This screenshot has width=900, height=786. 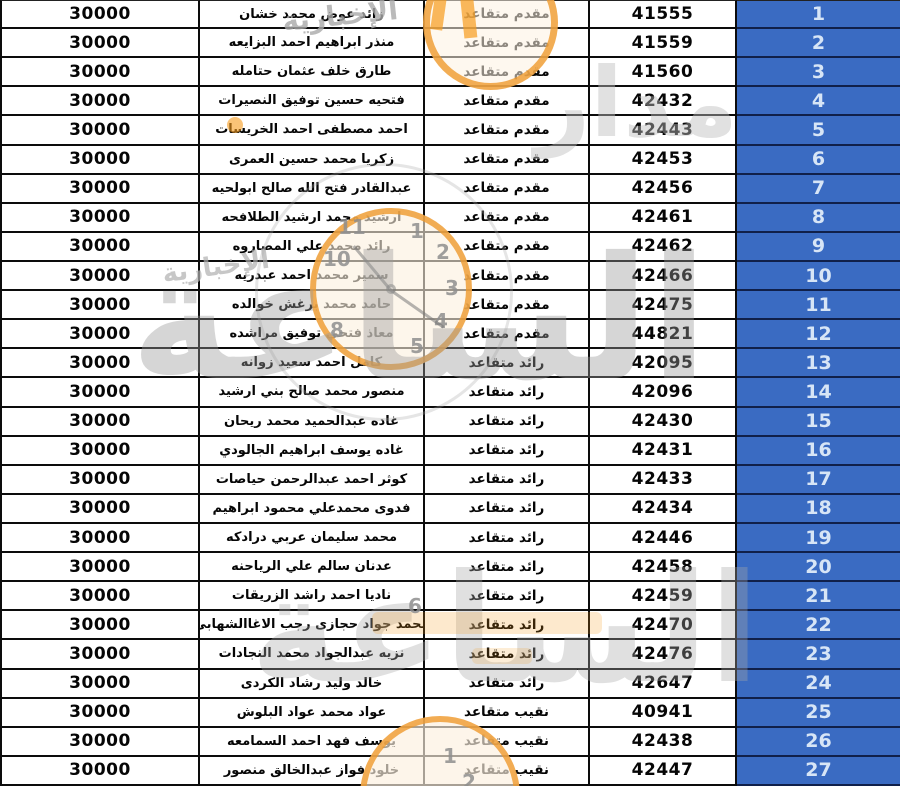 What do you see at coordinates (312, 102) in the screenshot?
I see `name-cell: فتحيه حسين توفيق النصيرات` at bounding box center [312, 102].